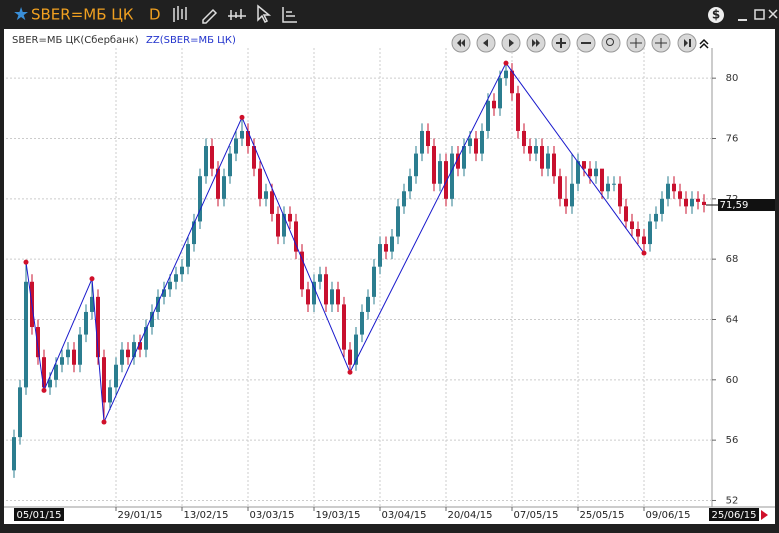  What do you see at coordinates (764, 515) in the screenshot?
I see `scroll-end-arrow` at bounding box center [764, 515].